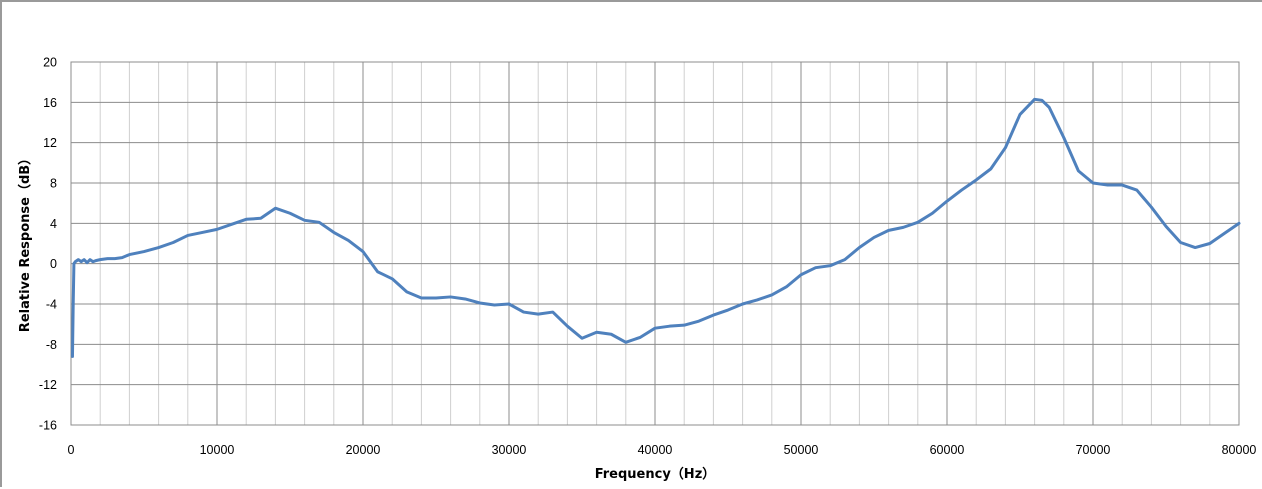 The width and height of the screenshot is (1262, 489). I want to click on x-tick-label: 10000, so click(217, 450).